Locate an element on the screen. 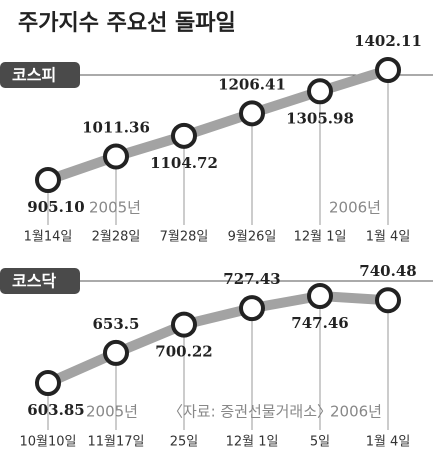 The height and width of the screenshot is (472, 433). value-label: 653.5 is located at coordinates (116, 324).